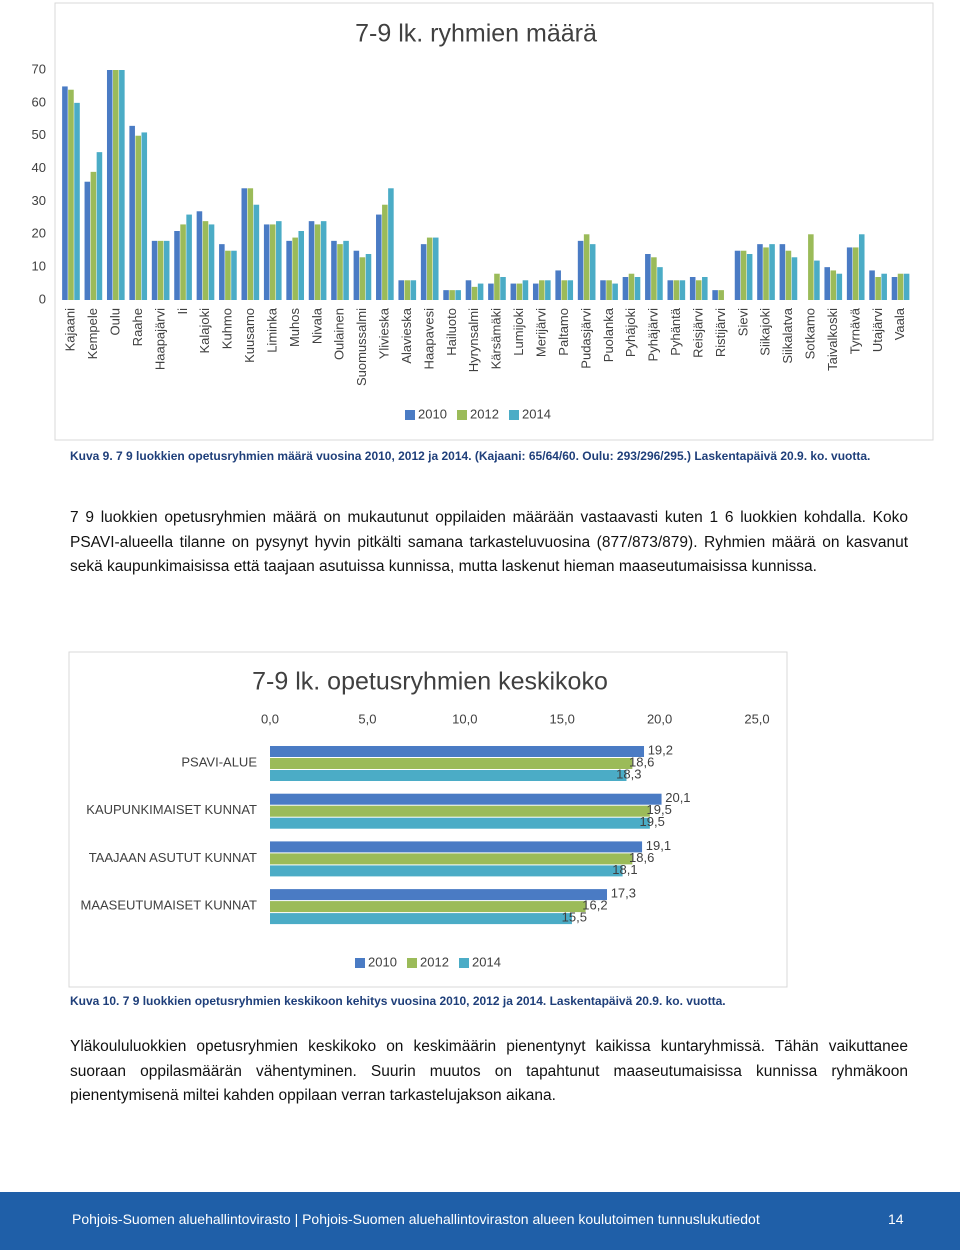  Describe the element at coordinates (39, 233) in the screenshot. I see `y-tick-label: 20` at that location.